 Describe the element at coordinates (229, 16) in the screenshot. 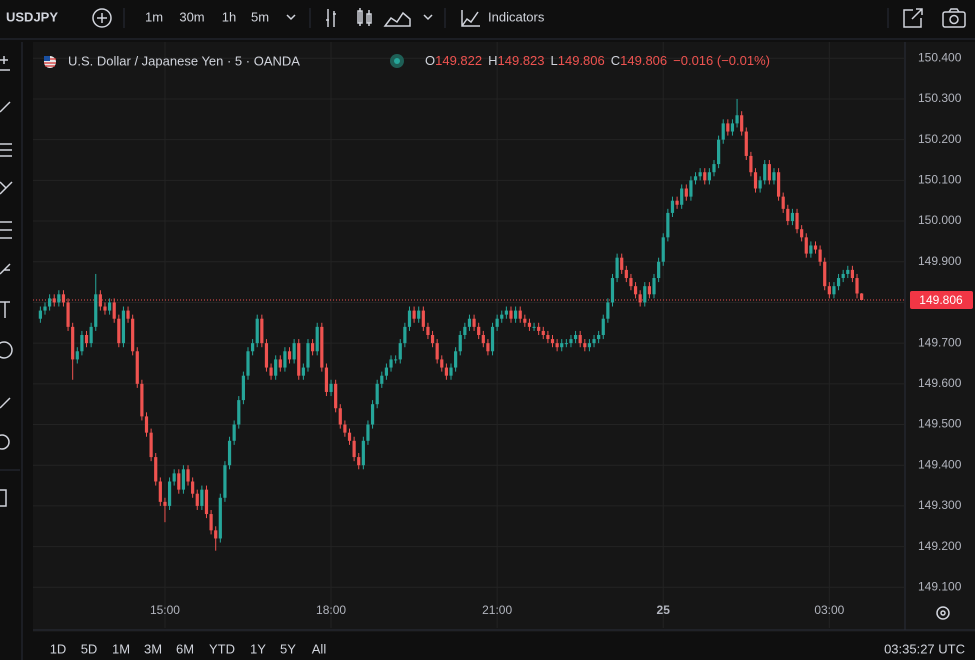

I see `interval-button: 1h` at that location.